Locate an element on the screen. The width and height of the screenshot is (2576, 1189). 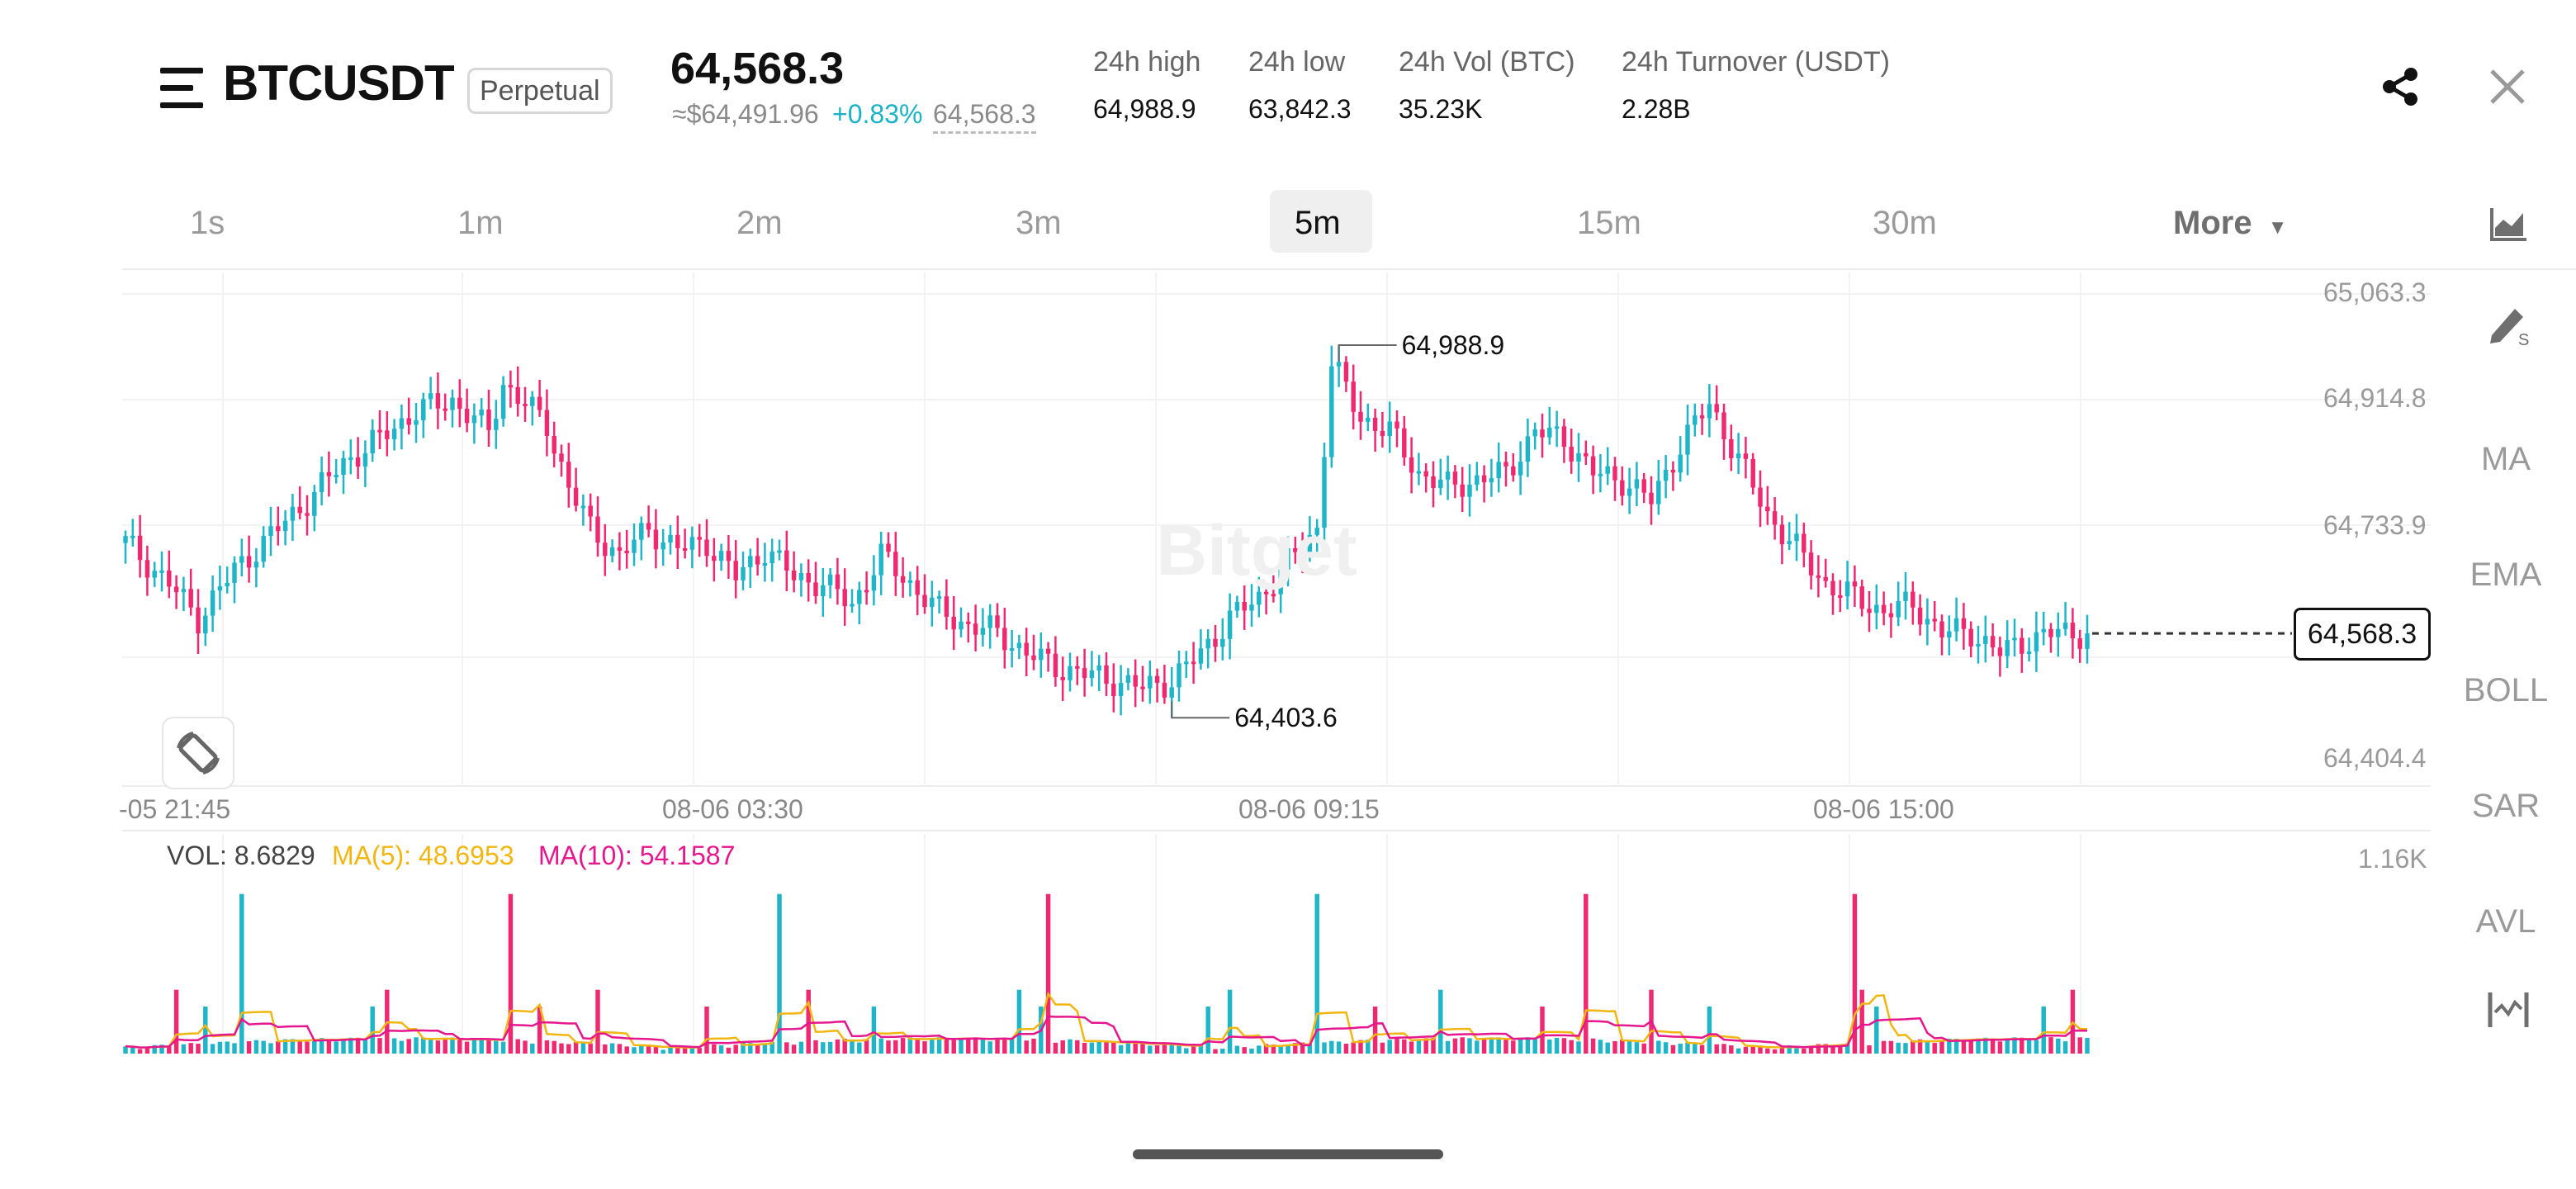
menu-icon is located at coordinates (183, 88).